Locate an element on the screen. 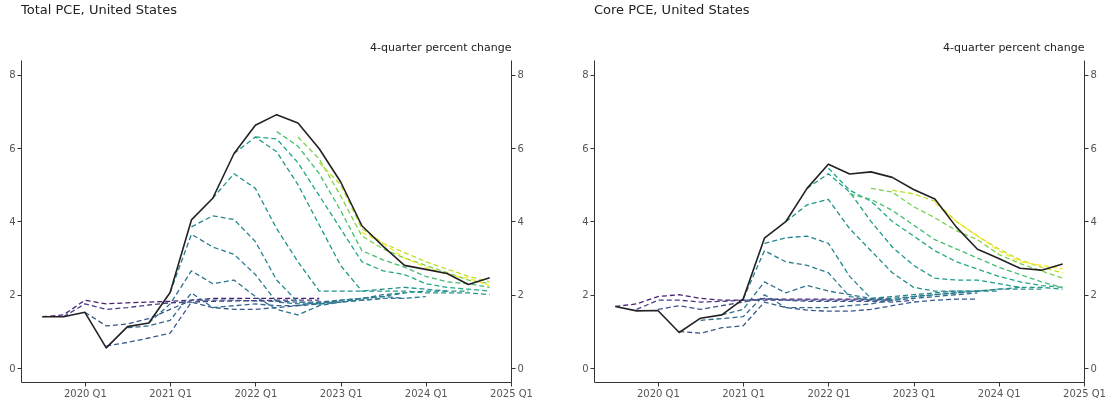 The height and width of the screenshot is (417, 1112). chart-title: Core PCE, United States is located at coordinates (672, 9).